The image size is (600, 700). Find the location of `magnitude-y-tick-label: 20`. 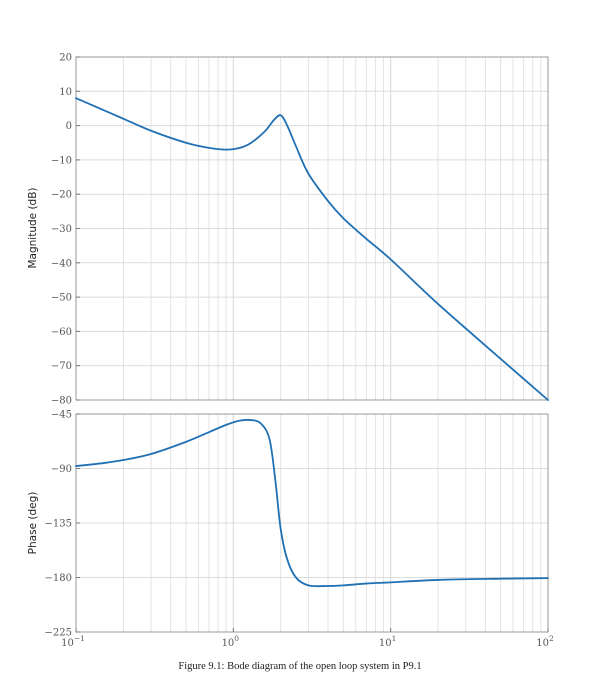

magnitude-y-tick-label: 20 is located at coordinates (65, 58).